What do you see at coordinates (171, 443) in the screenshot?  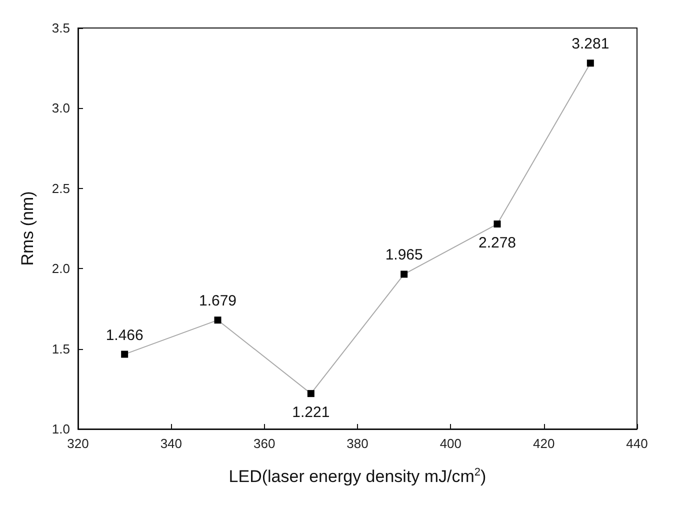 I see `x-tick-label: 340` at bounding box center [171, 443].